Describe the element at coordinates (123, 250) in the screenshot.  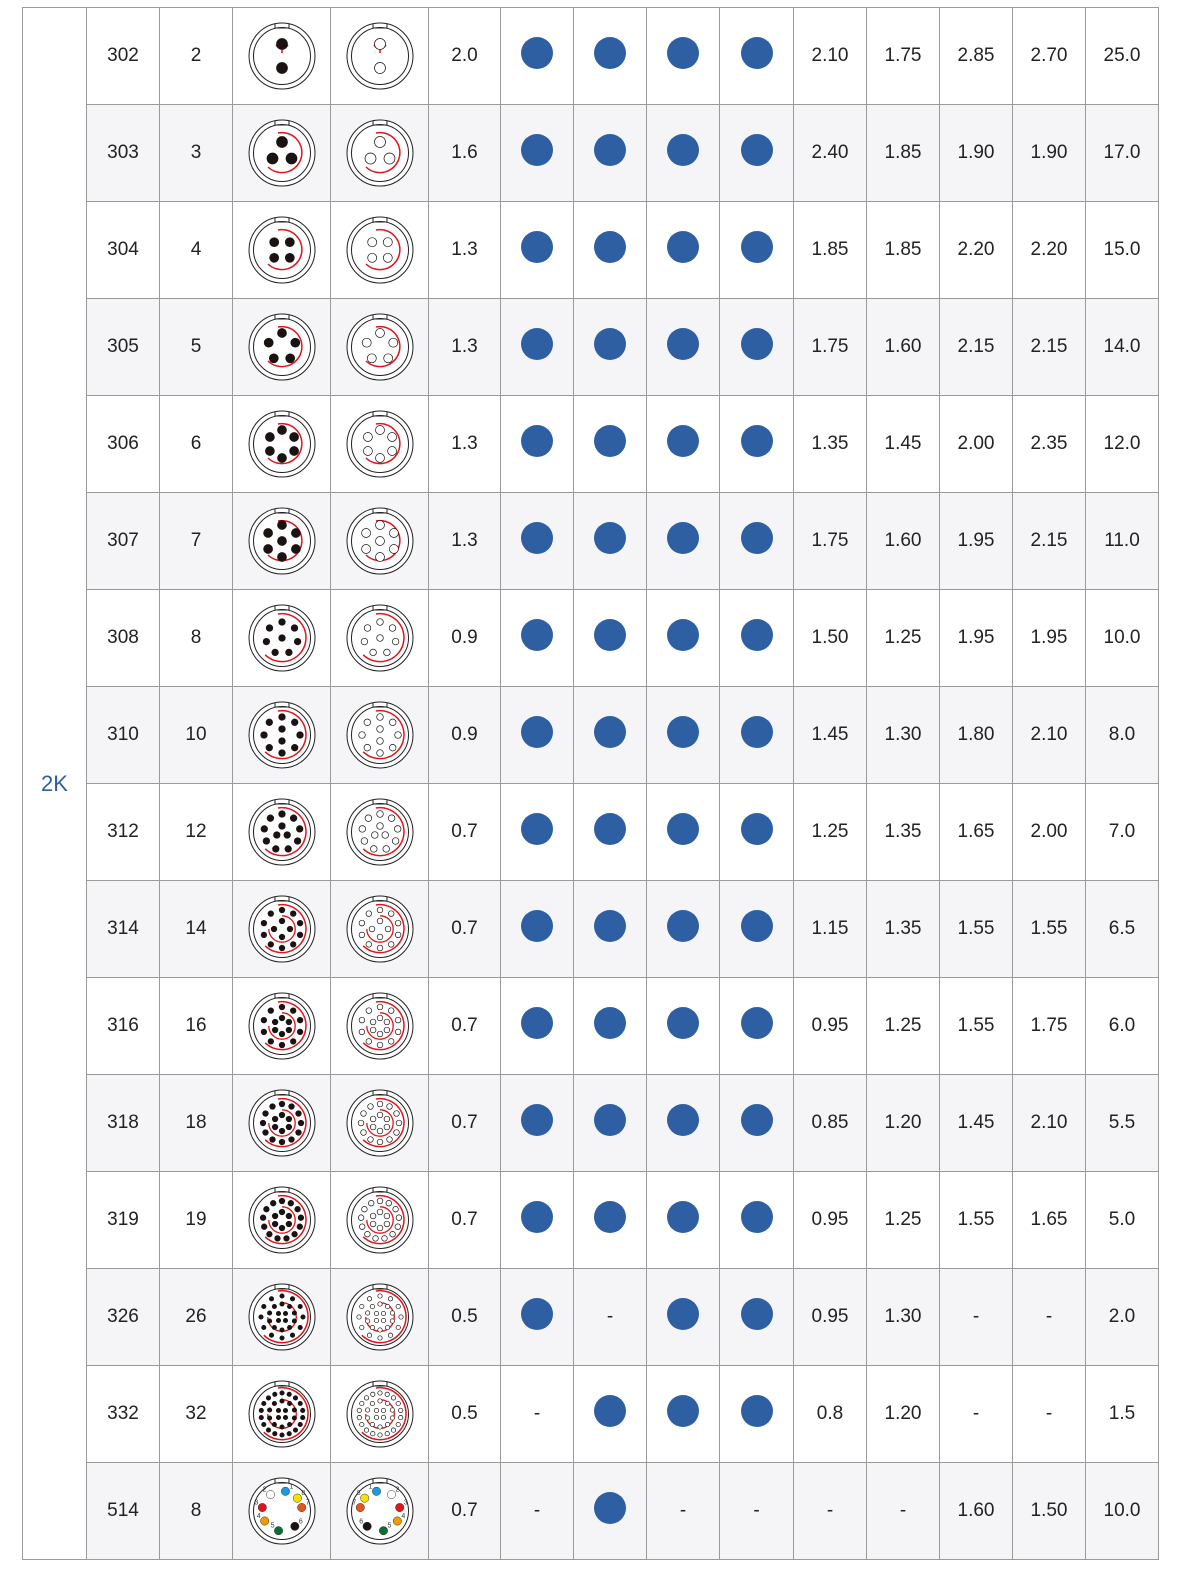
I see `model-cell: 304` at that location.